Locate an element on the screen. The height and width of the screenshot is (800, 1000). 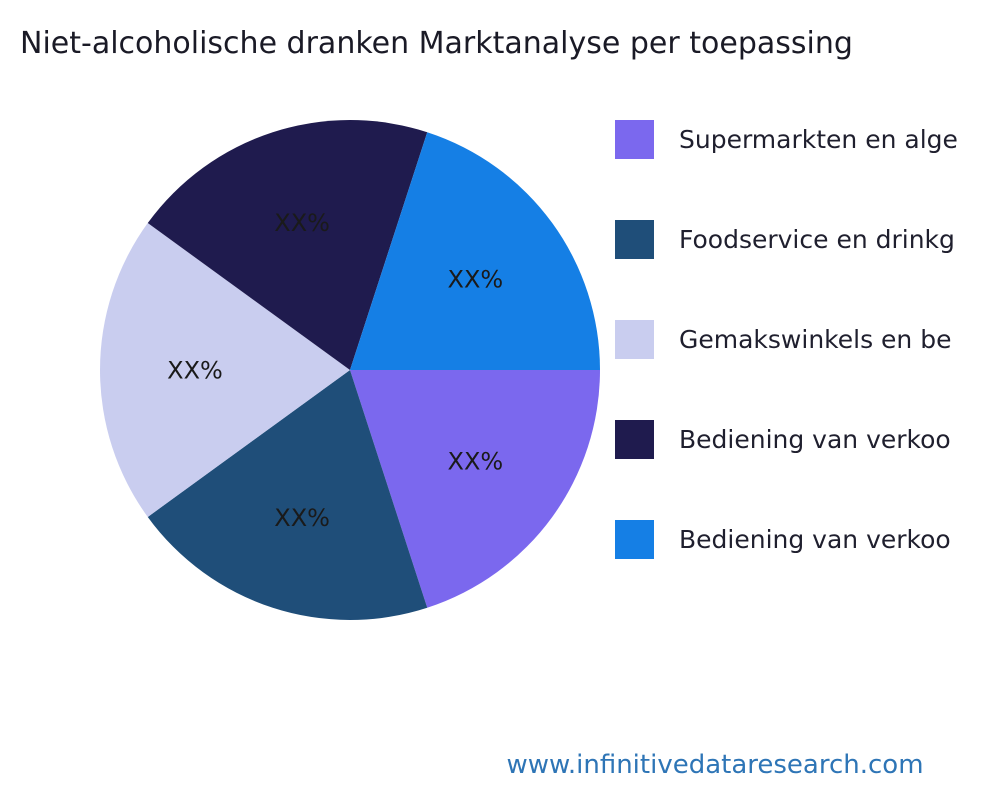
legend-label: Gemakswinkels en be is located at coordinates (815, 339).